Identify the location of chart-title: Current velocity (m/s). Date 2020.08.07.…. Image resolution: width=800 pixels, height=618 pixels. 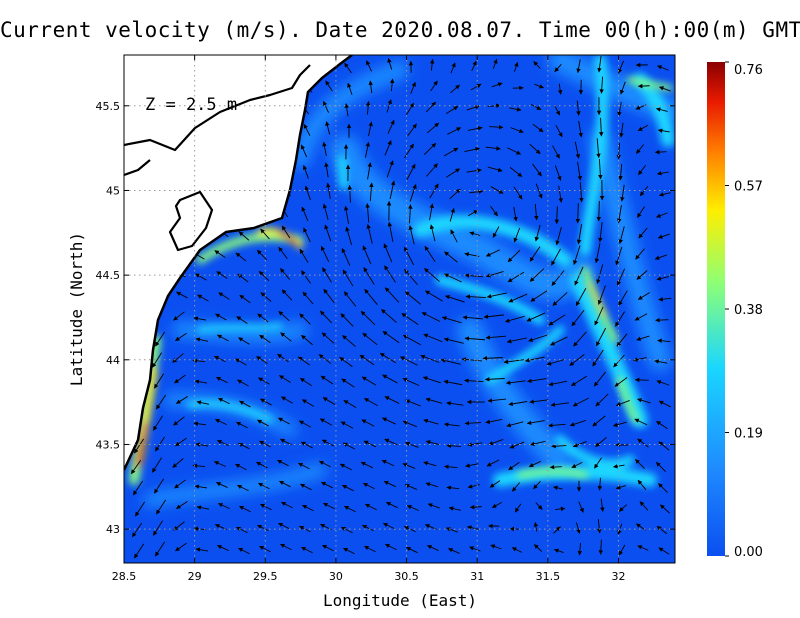
(400, 30).